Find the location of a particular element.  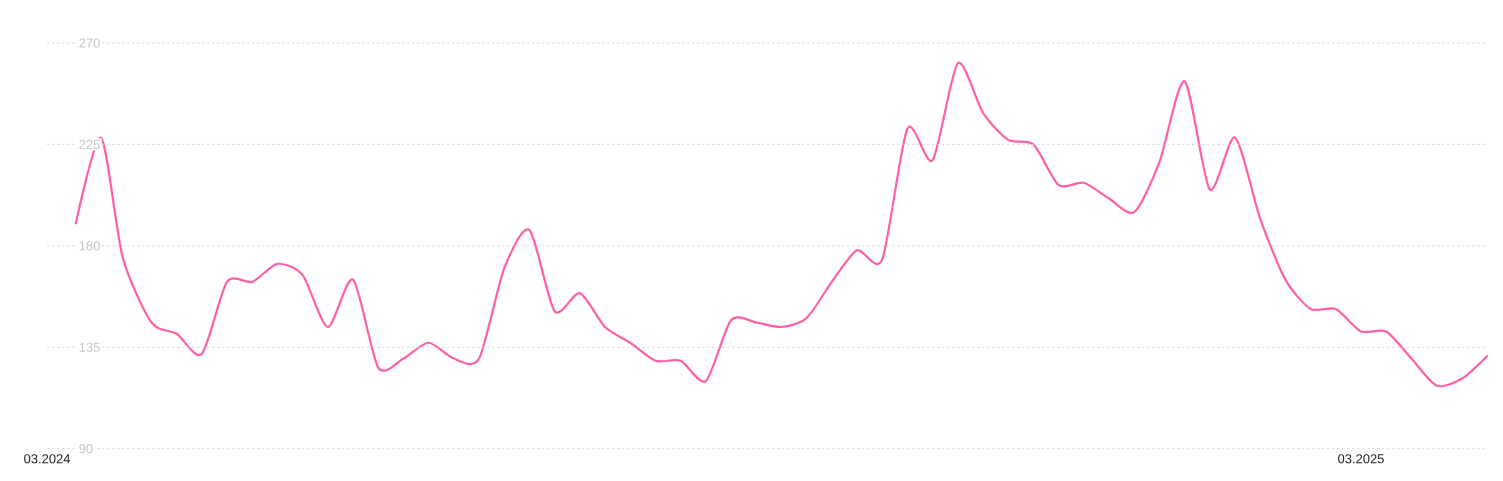

y-tick-label: 90 is located at coordinates (86, 449).